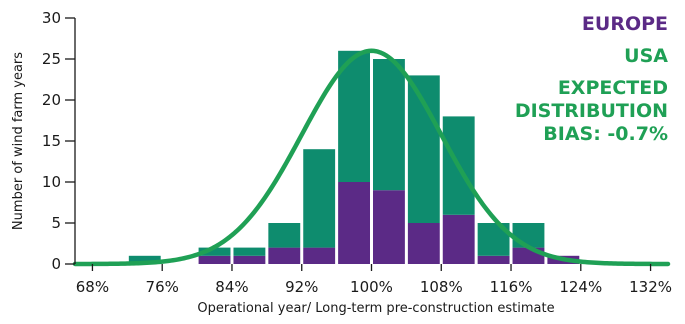 The width and height of the screenshot is (685, 324). I want to click on x-tick-label: 76%, so click(162, 287).